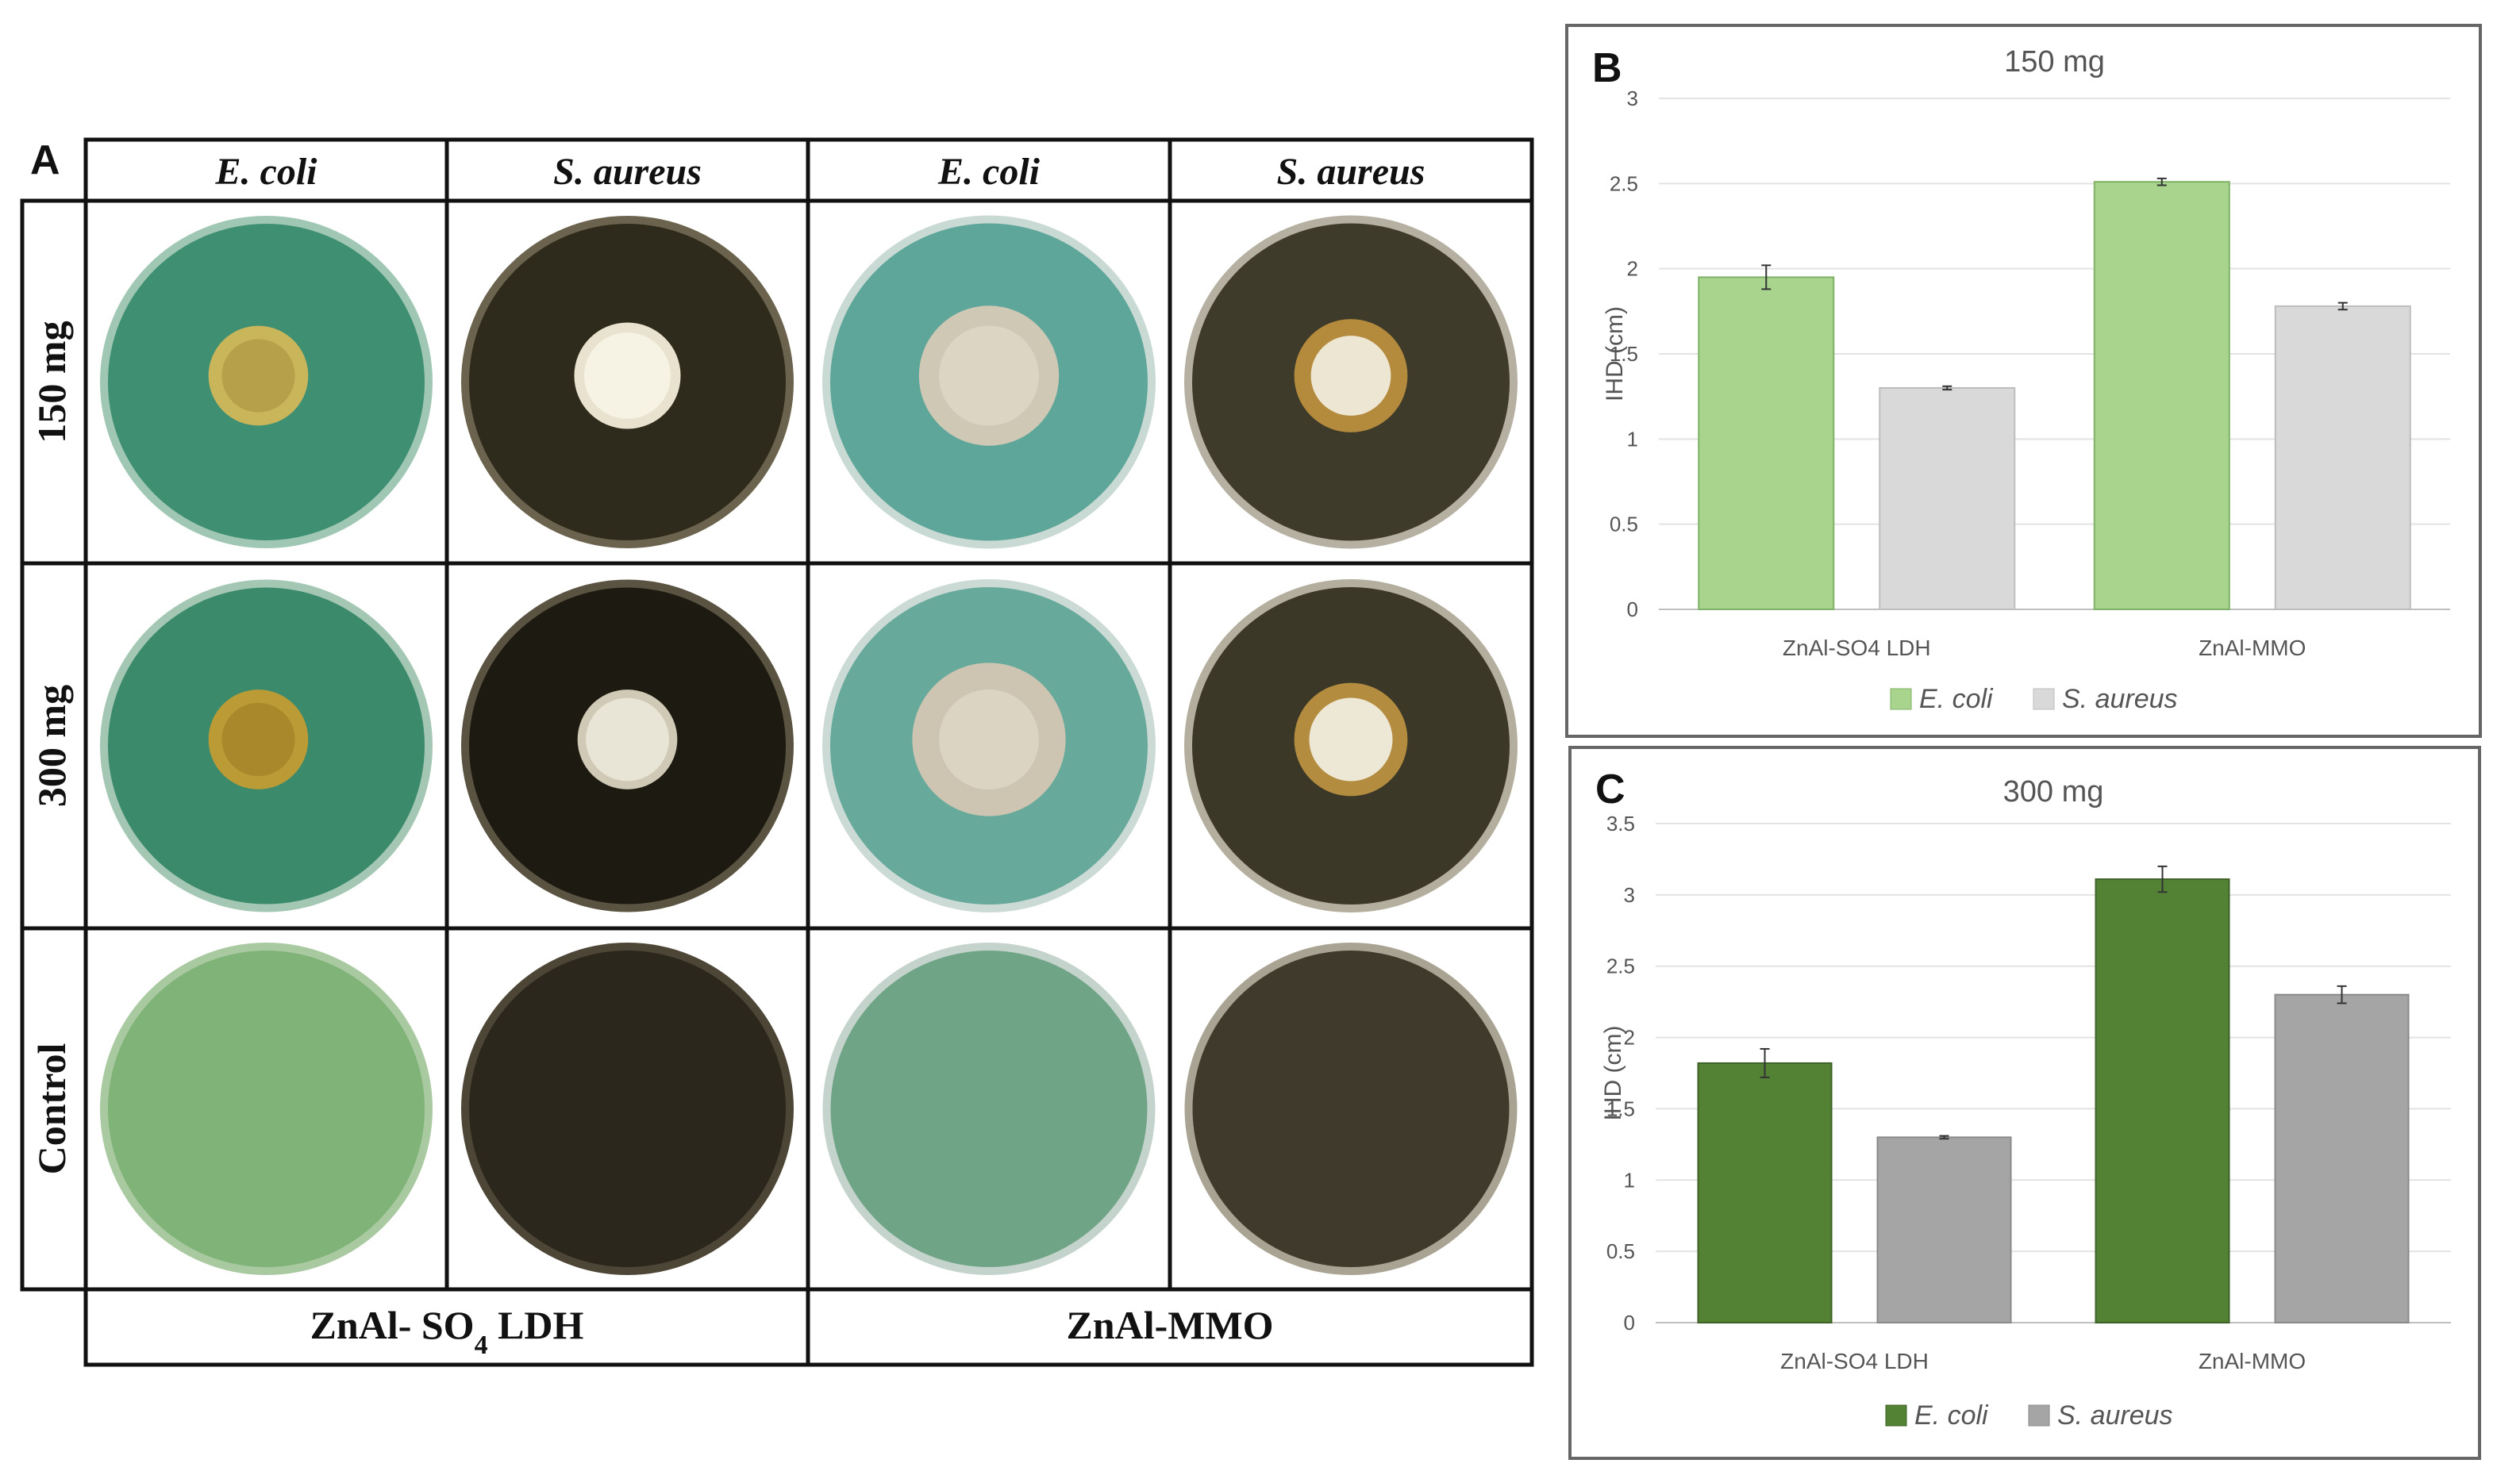 The width and height of the screenshot is (2520, 1475). I want to click on material-label-main: ZnAl- SO, so click(392, 1325).